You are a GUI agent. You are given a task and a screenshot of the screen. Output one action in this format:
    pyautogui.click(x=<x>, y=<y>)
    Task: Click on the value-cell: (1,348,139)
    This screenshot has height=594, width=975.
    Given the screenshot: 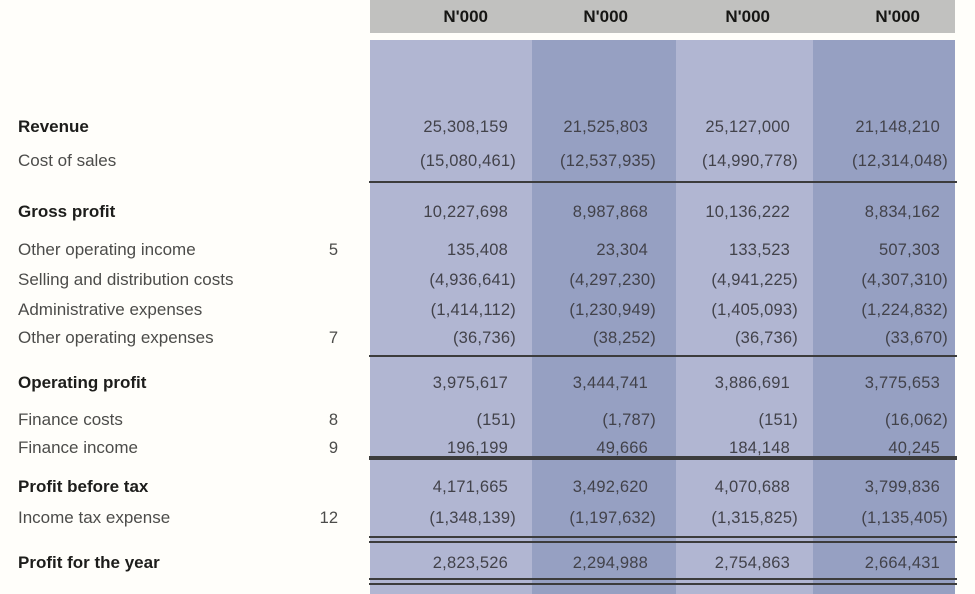 What is the action you would take?
    pyautogui.click(x=472, y=518)
    